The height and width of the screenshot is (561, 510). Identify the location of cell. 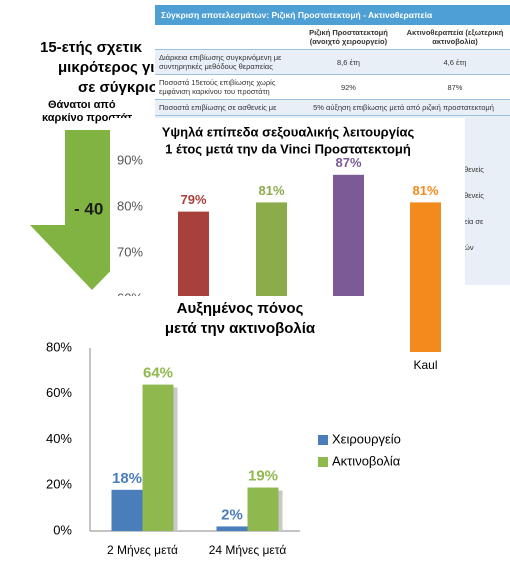
(226, 37).